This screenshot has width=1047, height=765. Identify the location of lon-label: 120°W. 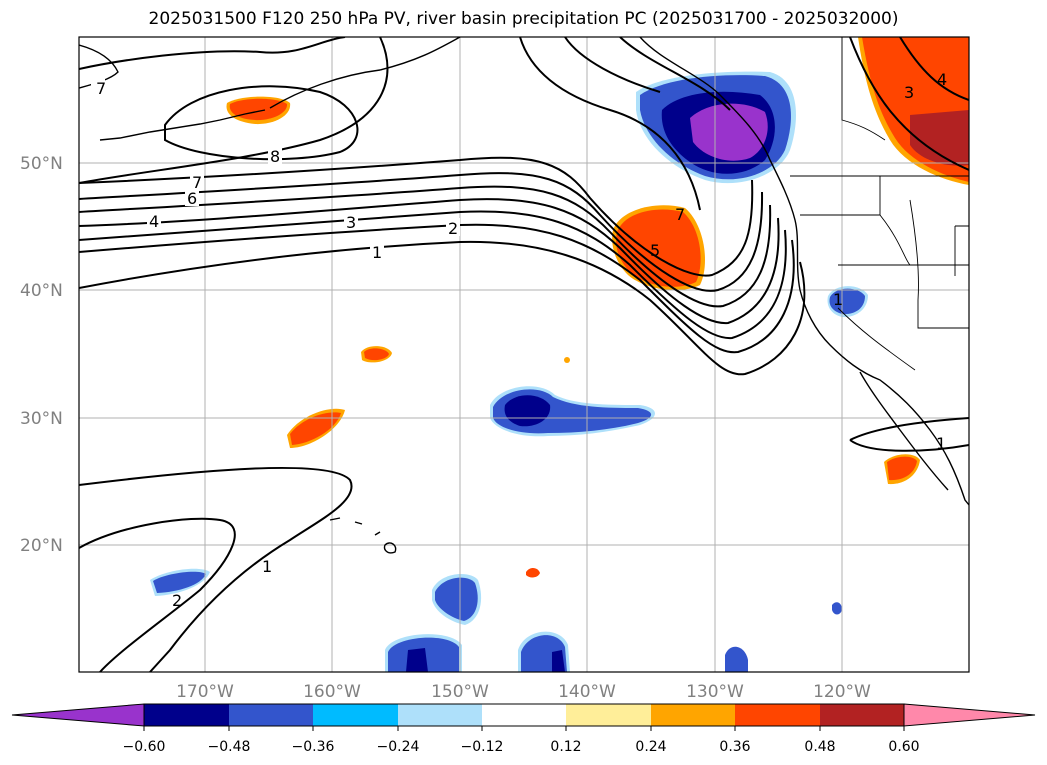
(842, 692).